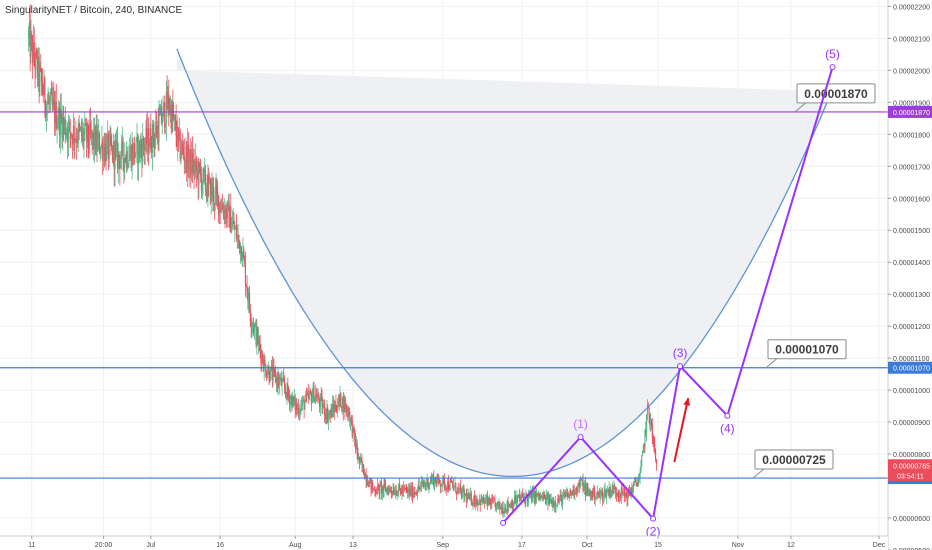 The width and height of the screenshot is (932, 550). What do you see at coordinates (444, 542) in the screenshot?
I see `time-axis: 11 20:00 Jul 16 Aug 13 Sep 17 Oct 15 Nov 12 Dec` at bounding box center [444, 542].